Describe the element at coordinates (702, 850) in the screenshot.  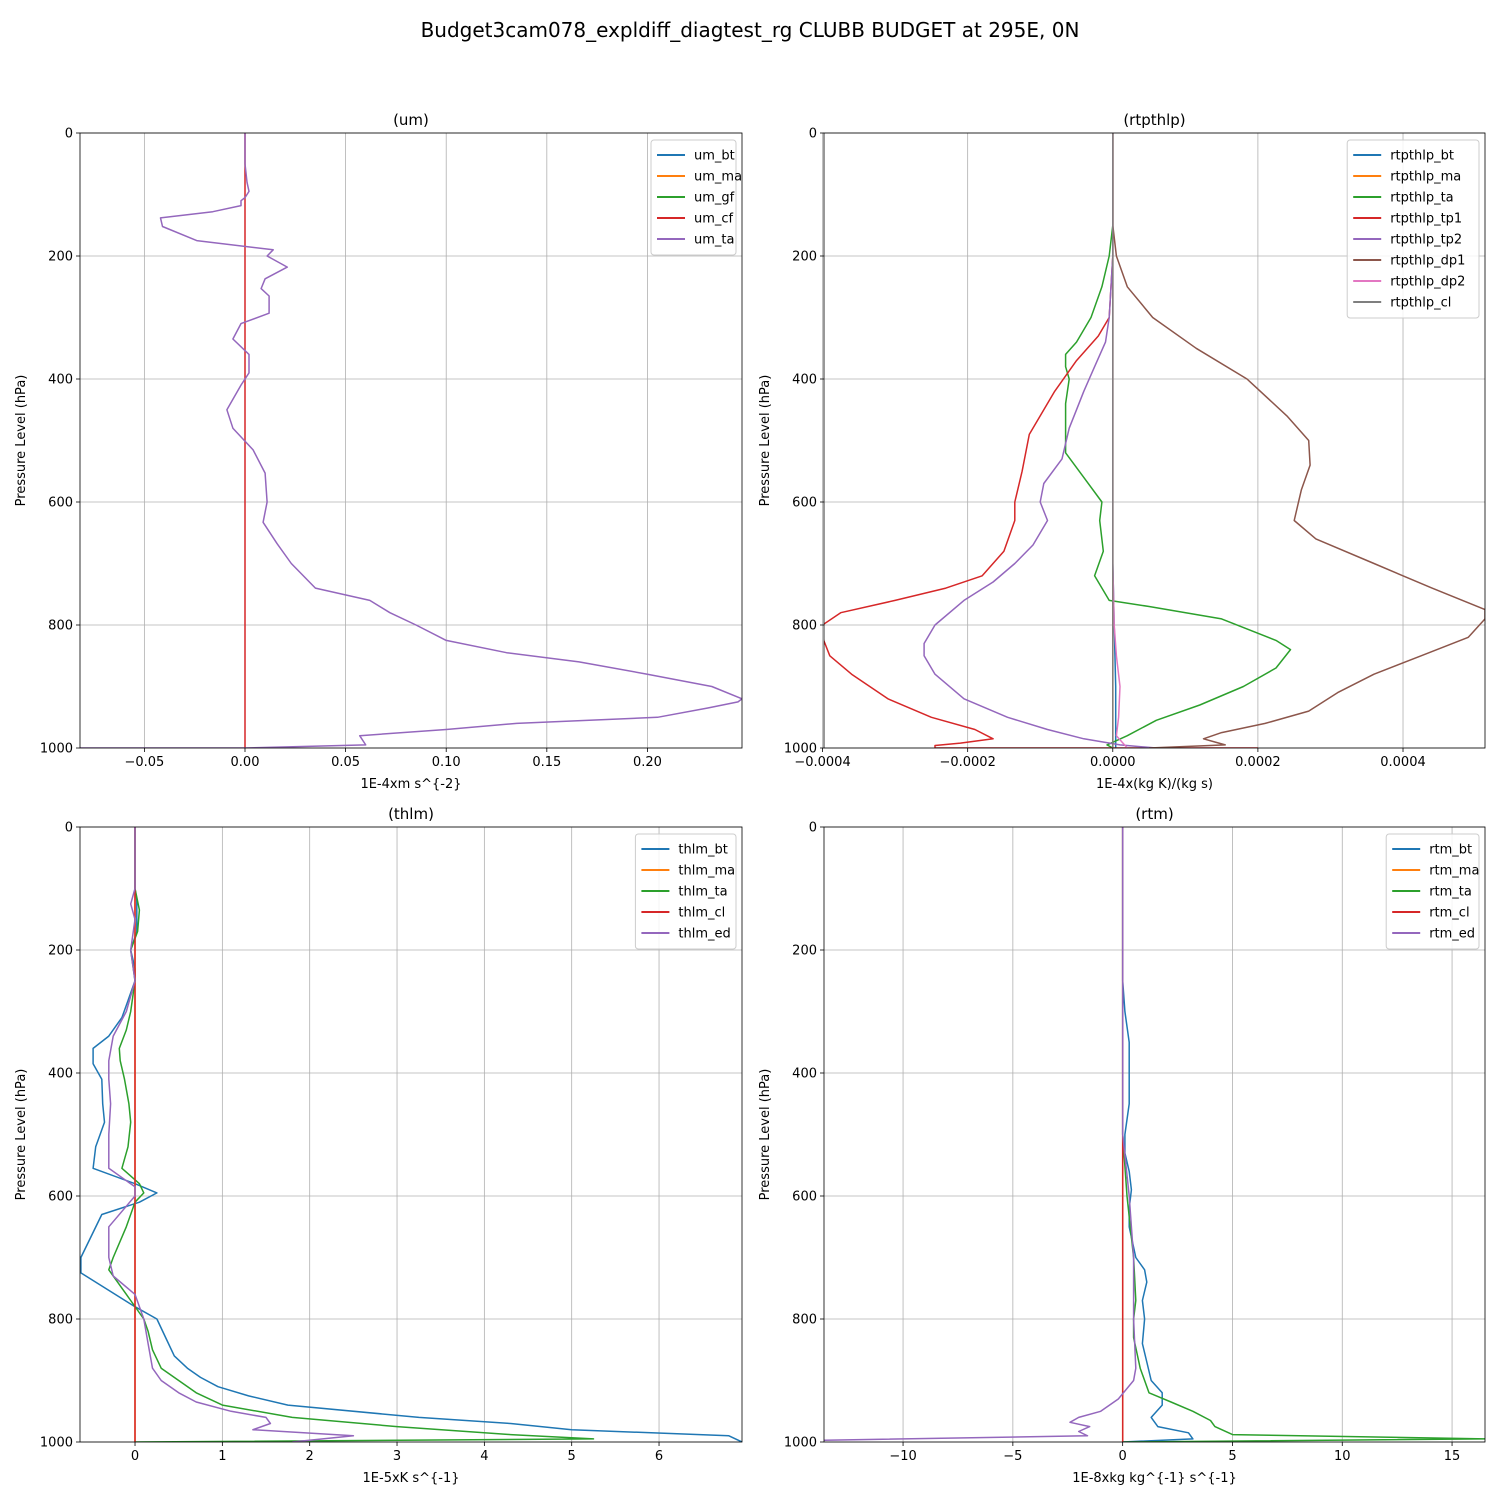
I see `legend-label-thlm_bt: thlm_bt` at that location.